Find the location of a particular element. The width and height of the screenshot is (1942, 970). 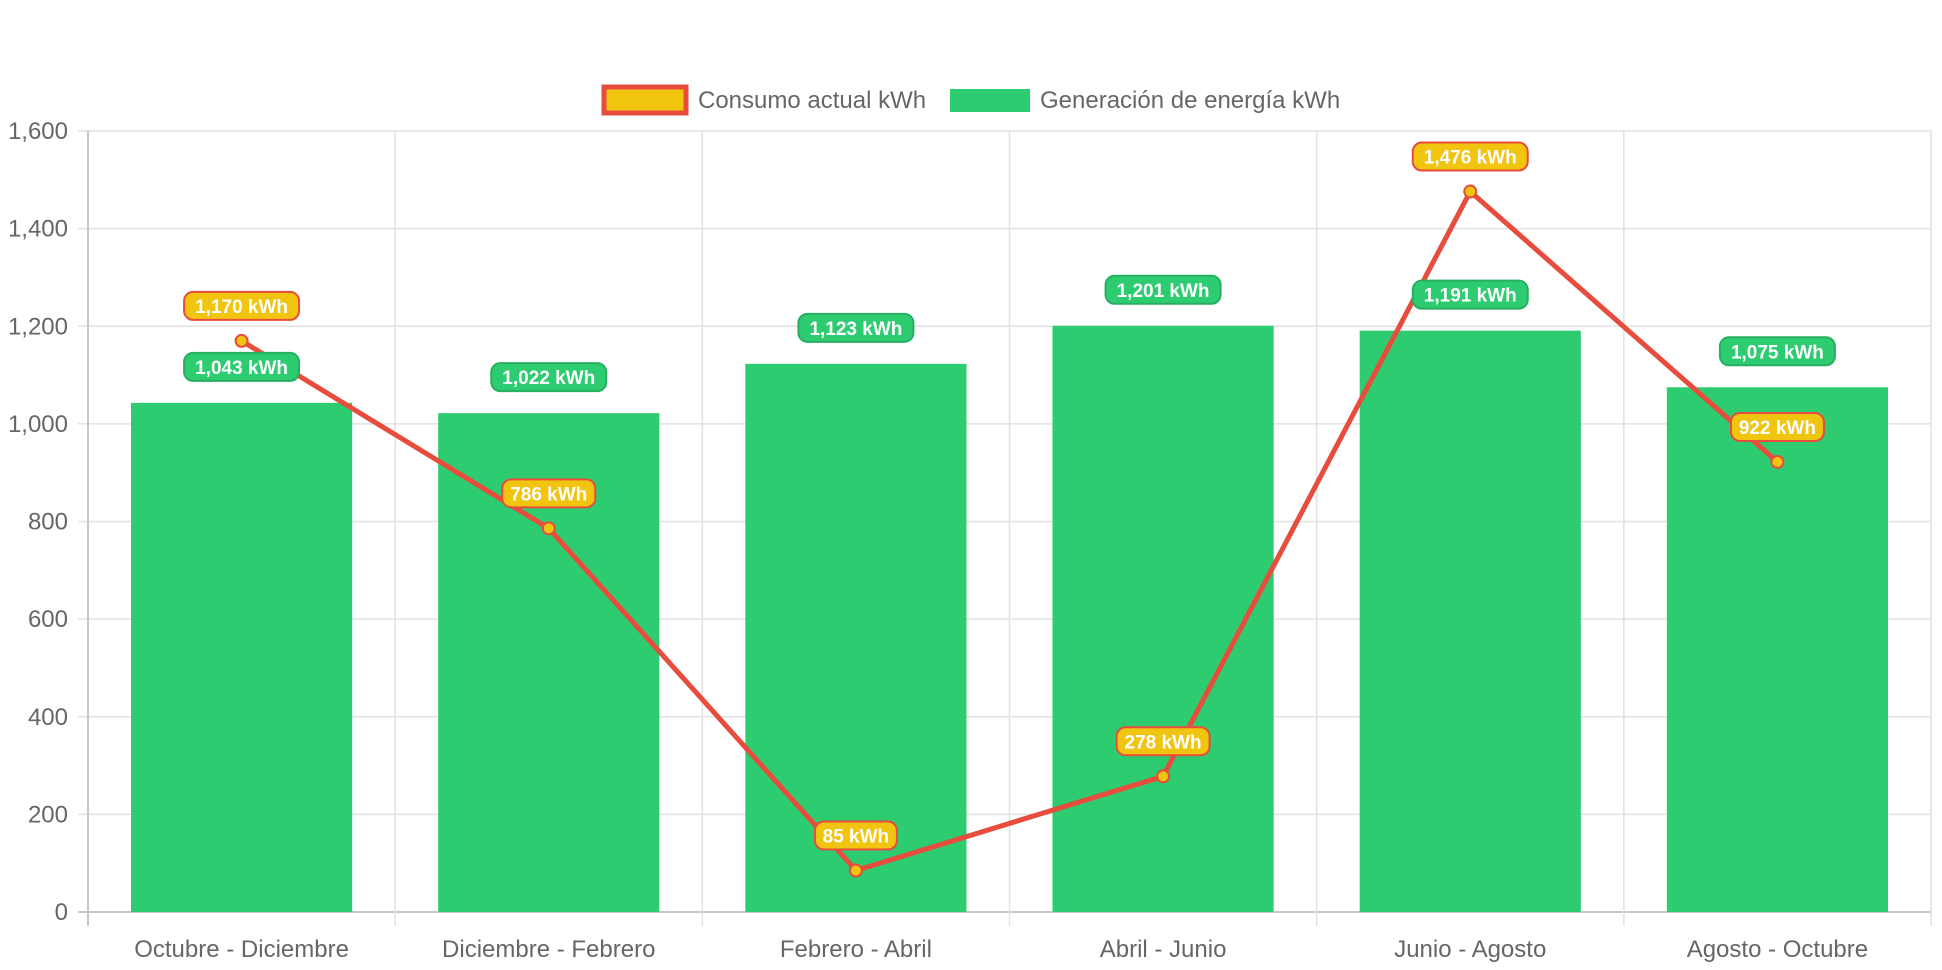

data-label: 1,476 kWh is located at coordinates (1470, 156).